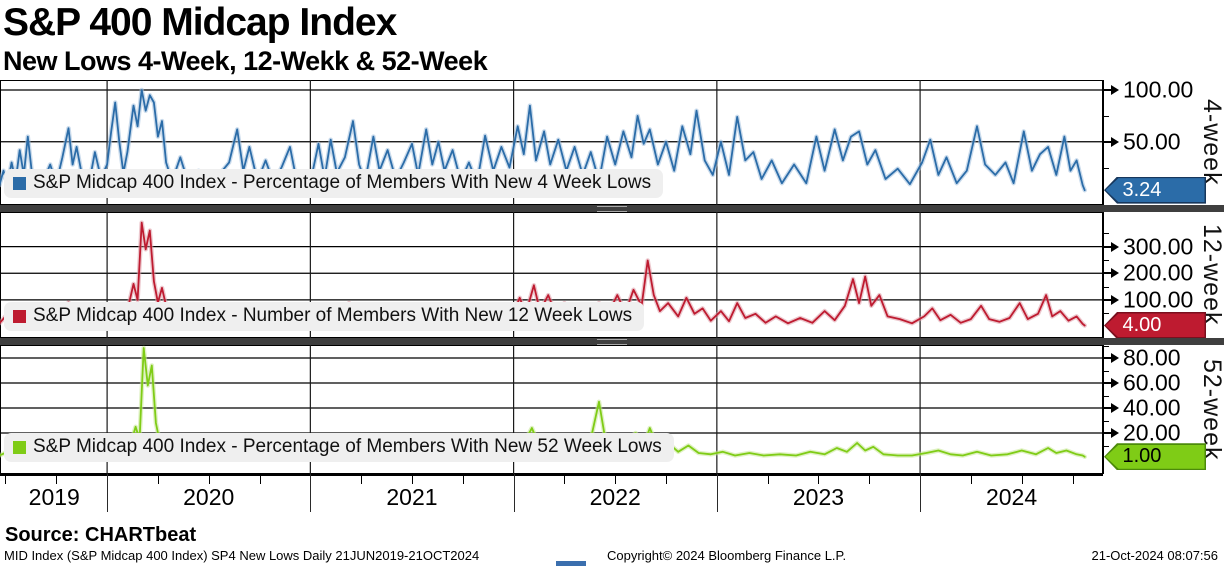 The width and height of the screenshot is (1224, 566). What do you see at coordinates (571, 563) in the screenshot?
I see `bottom-edge-artifact` at bounding box center [571, 563].